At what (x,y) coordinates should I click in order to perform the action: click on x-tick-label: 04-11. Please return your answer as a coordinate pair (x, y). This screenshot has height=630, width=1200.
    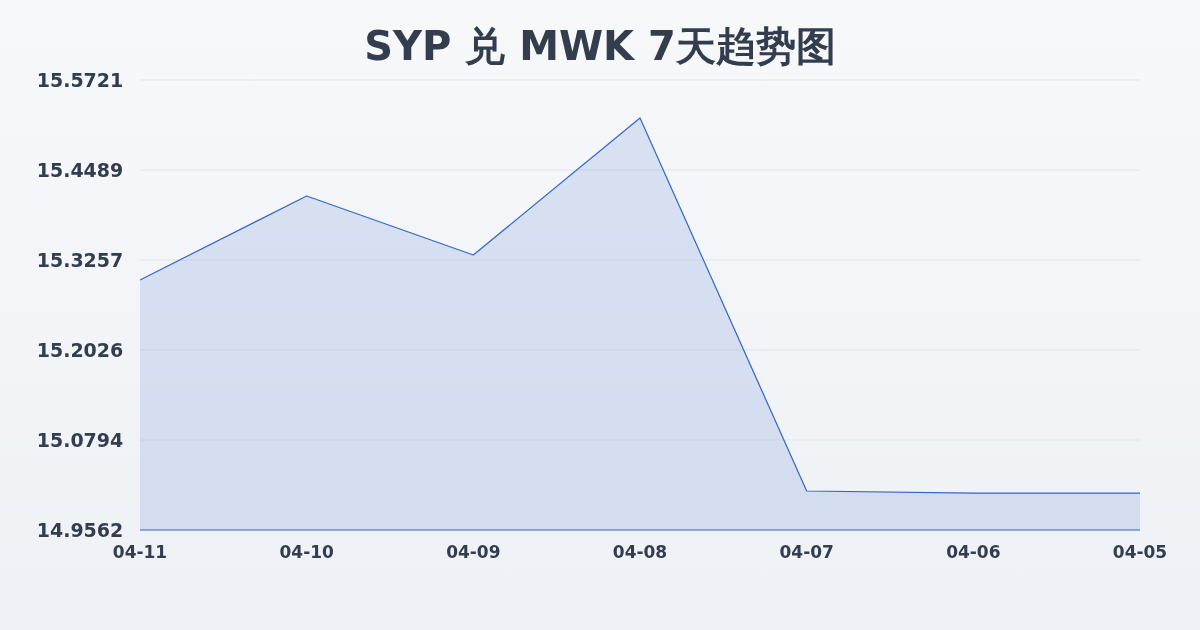
    Looking at the image, I should click on (140, 552).